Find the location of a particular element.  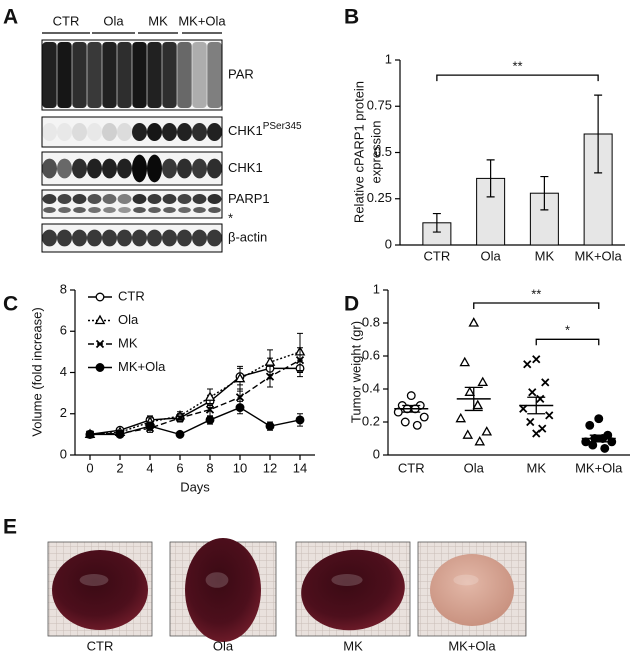

photo-label: Ola is located at coordinates (223, 645).